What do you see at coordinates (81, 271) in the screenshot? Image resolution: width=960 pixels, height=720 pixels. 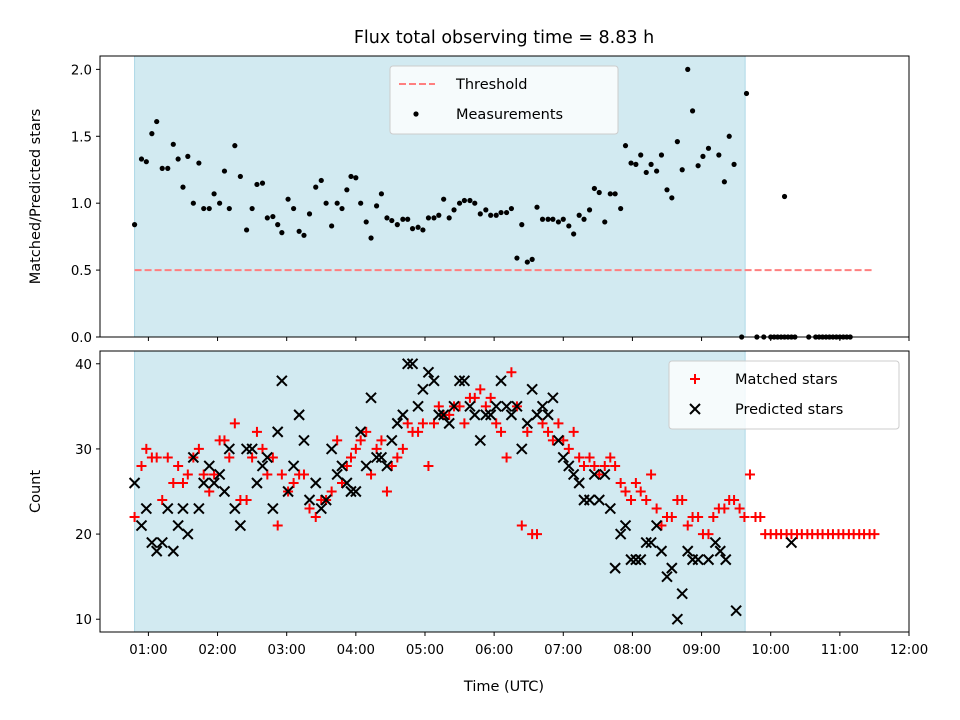 I see `top-y-tick-label: 0.5` at bounding box center [81, 271].